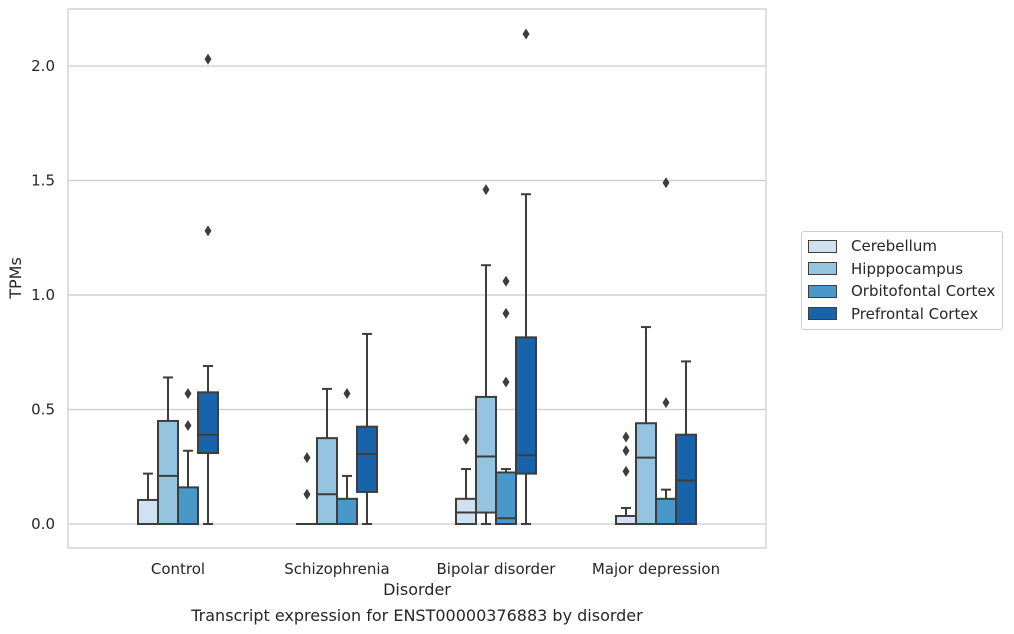 This screenshot has height=634, width=1014. I want to click on legend-item: Cerebellum, so click(902, 246).